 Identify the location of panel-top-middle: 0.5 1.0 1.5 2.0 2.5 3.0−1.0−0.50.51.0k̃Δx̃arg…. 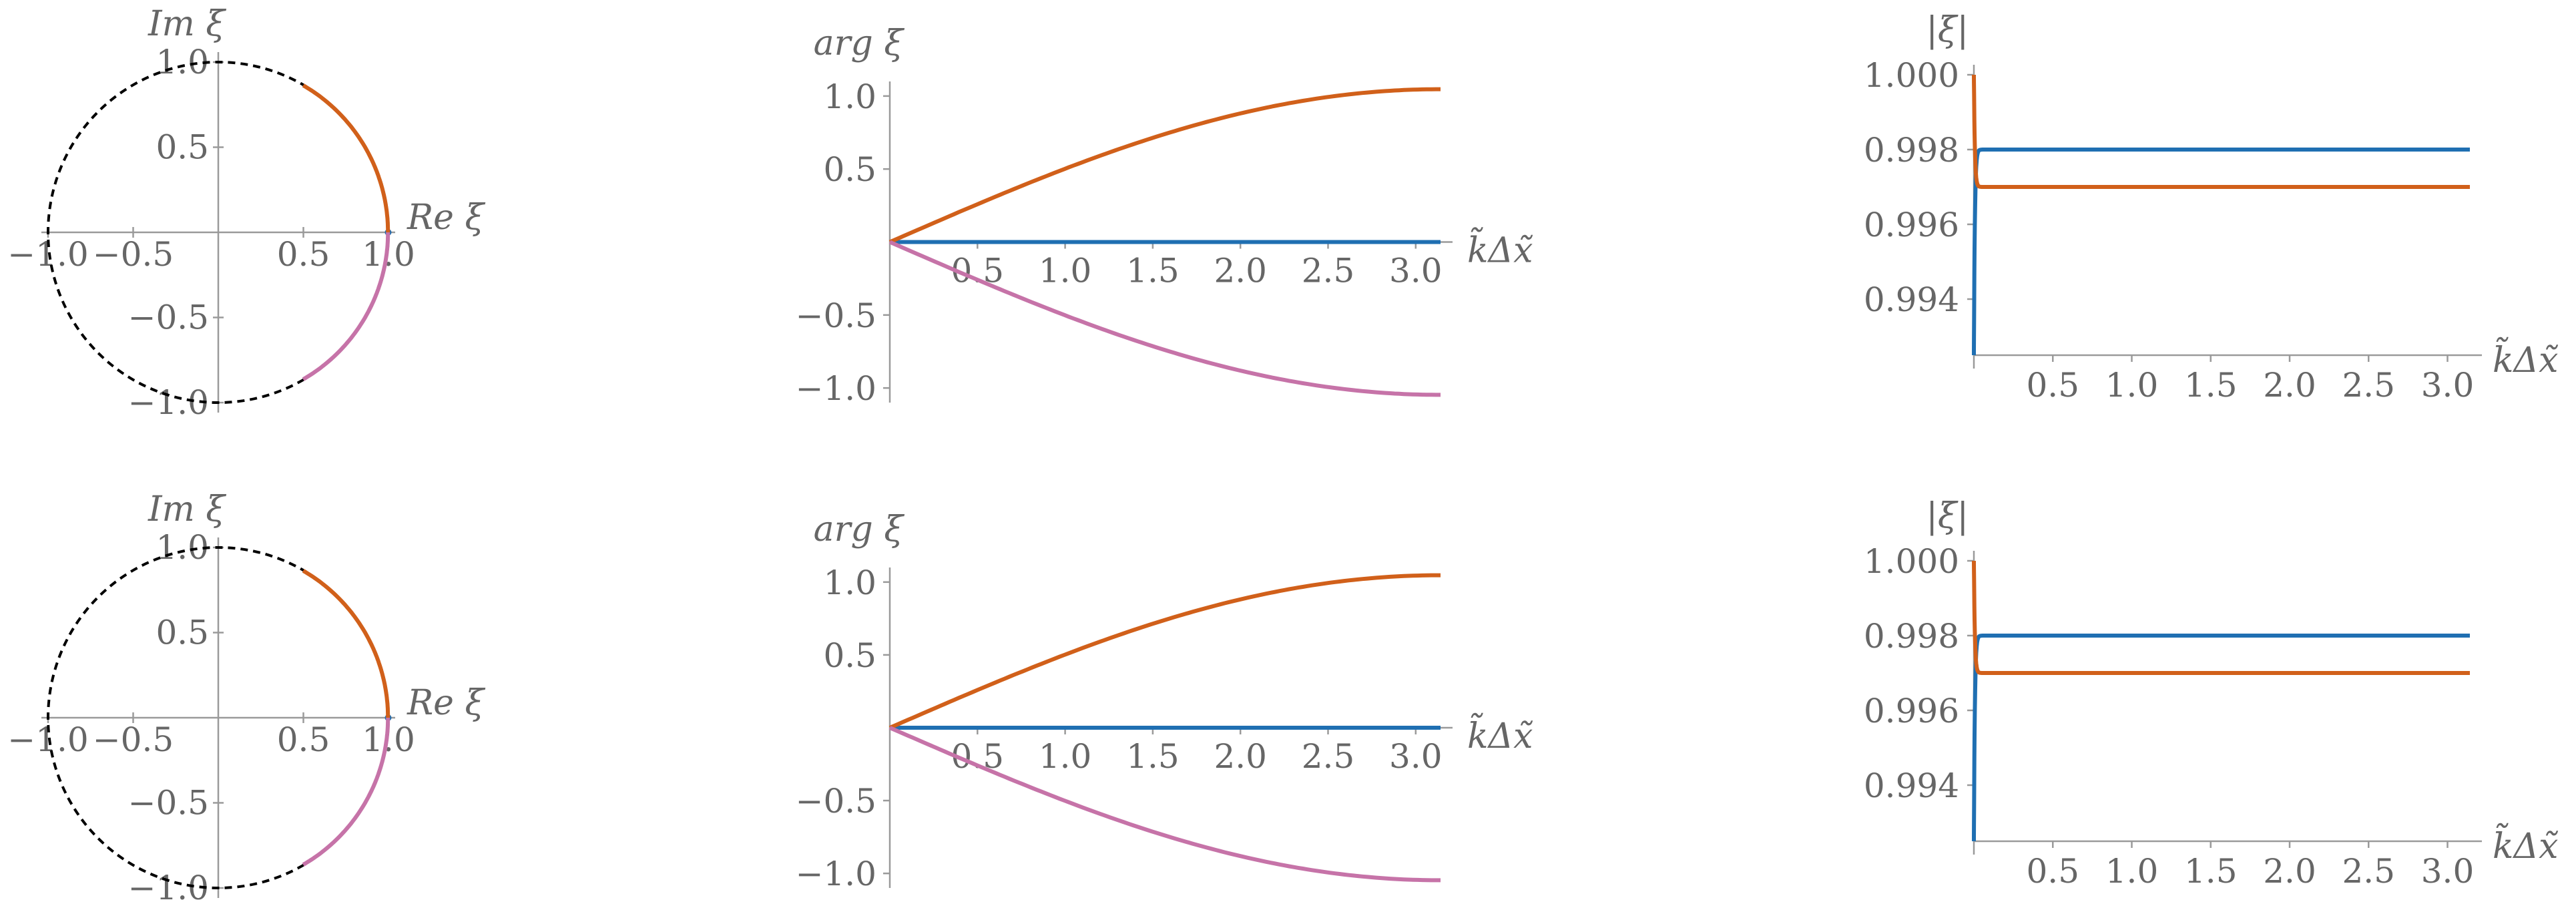
(1164, 215).